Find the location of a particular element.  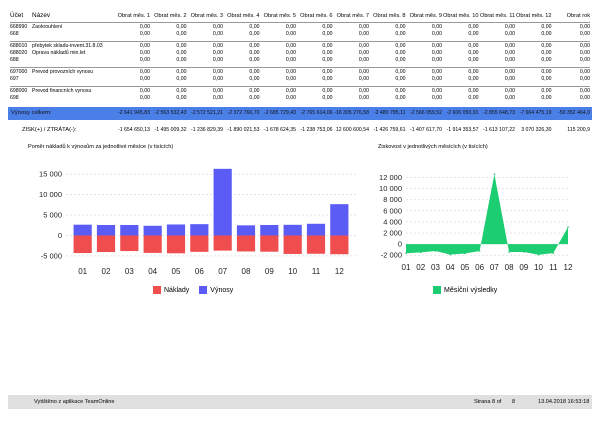

x-tick-label: 03 is located at coordinates (435, 267).